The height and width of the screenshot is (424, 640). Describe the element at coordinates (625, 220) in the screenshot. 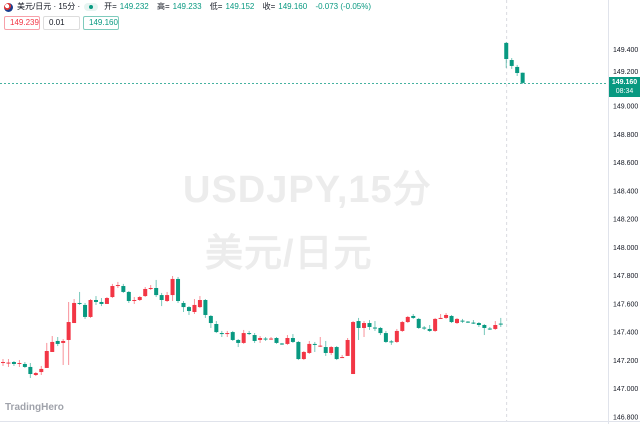

I see `y-tick-label: 148.200` at that location.